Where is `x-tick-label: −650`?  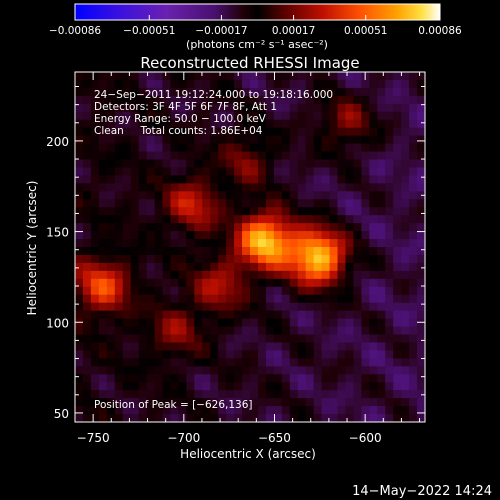
x-tick-label: −650 is located at coordinates (274, 438).